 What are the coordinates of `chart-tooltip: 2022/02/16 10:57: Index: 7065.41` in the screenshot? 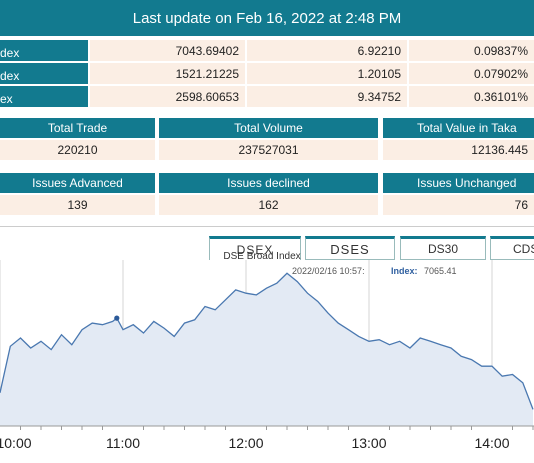 It's located at (374, 271).